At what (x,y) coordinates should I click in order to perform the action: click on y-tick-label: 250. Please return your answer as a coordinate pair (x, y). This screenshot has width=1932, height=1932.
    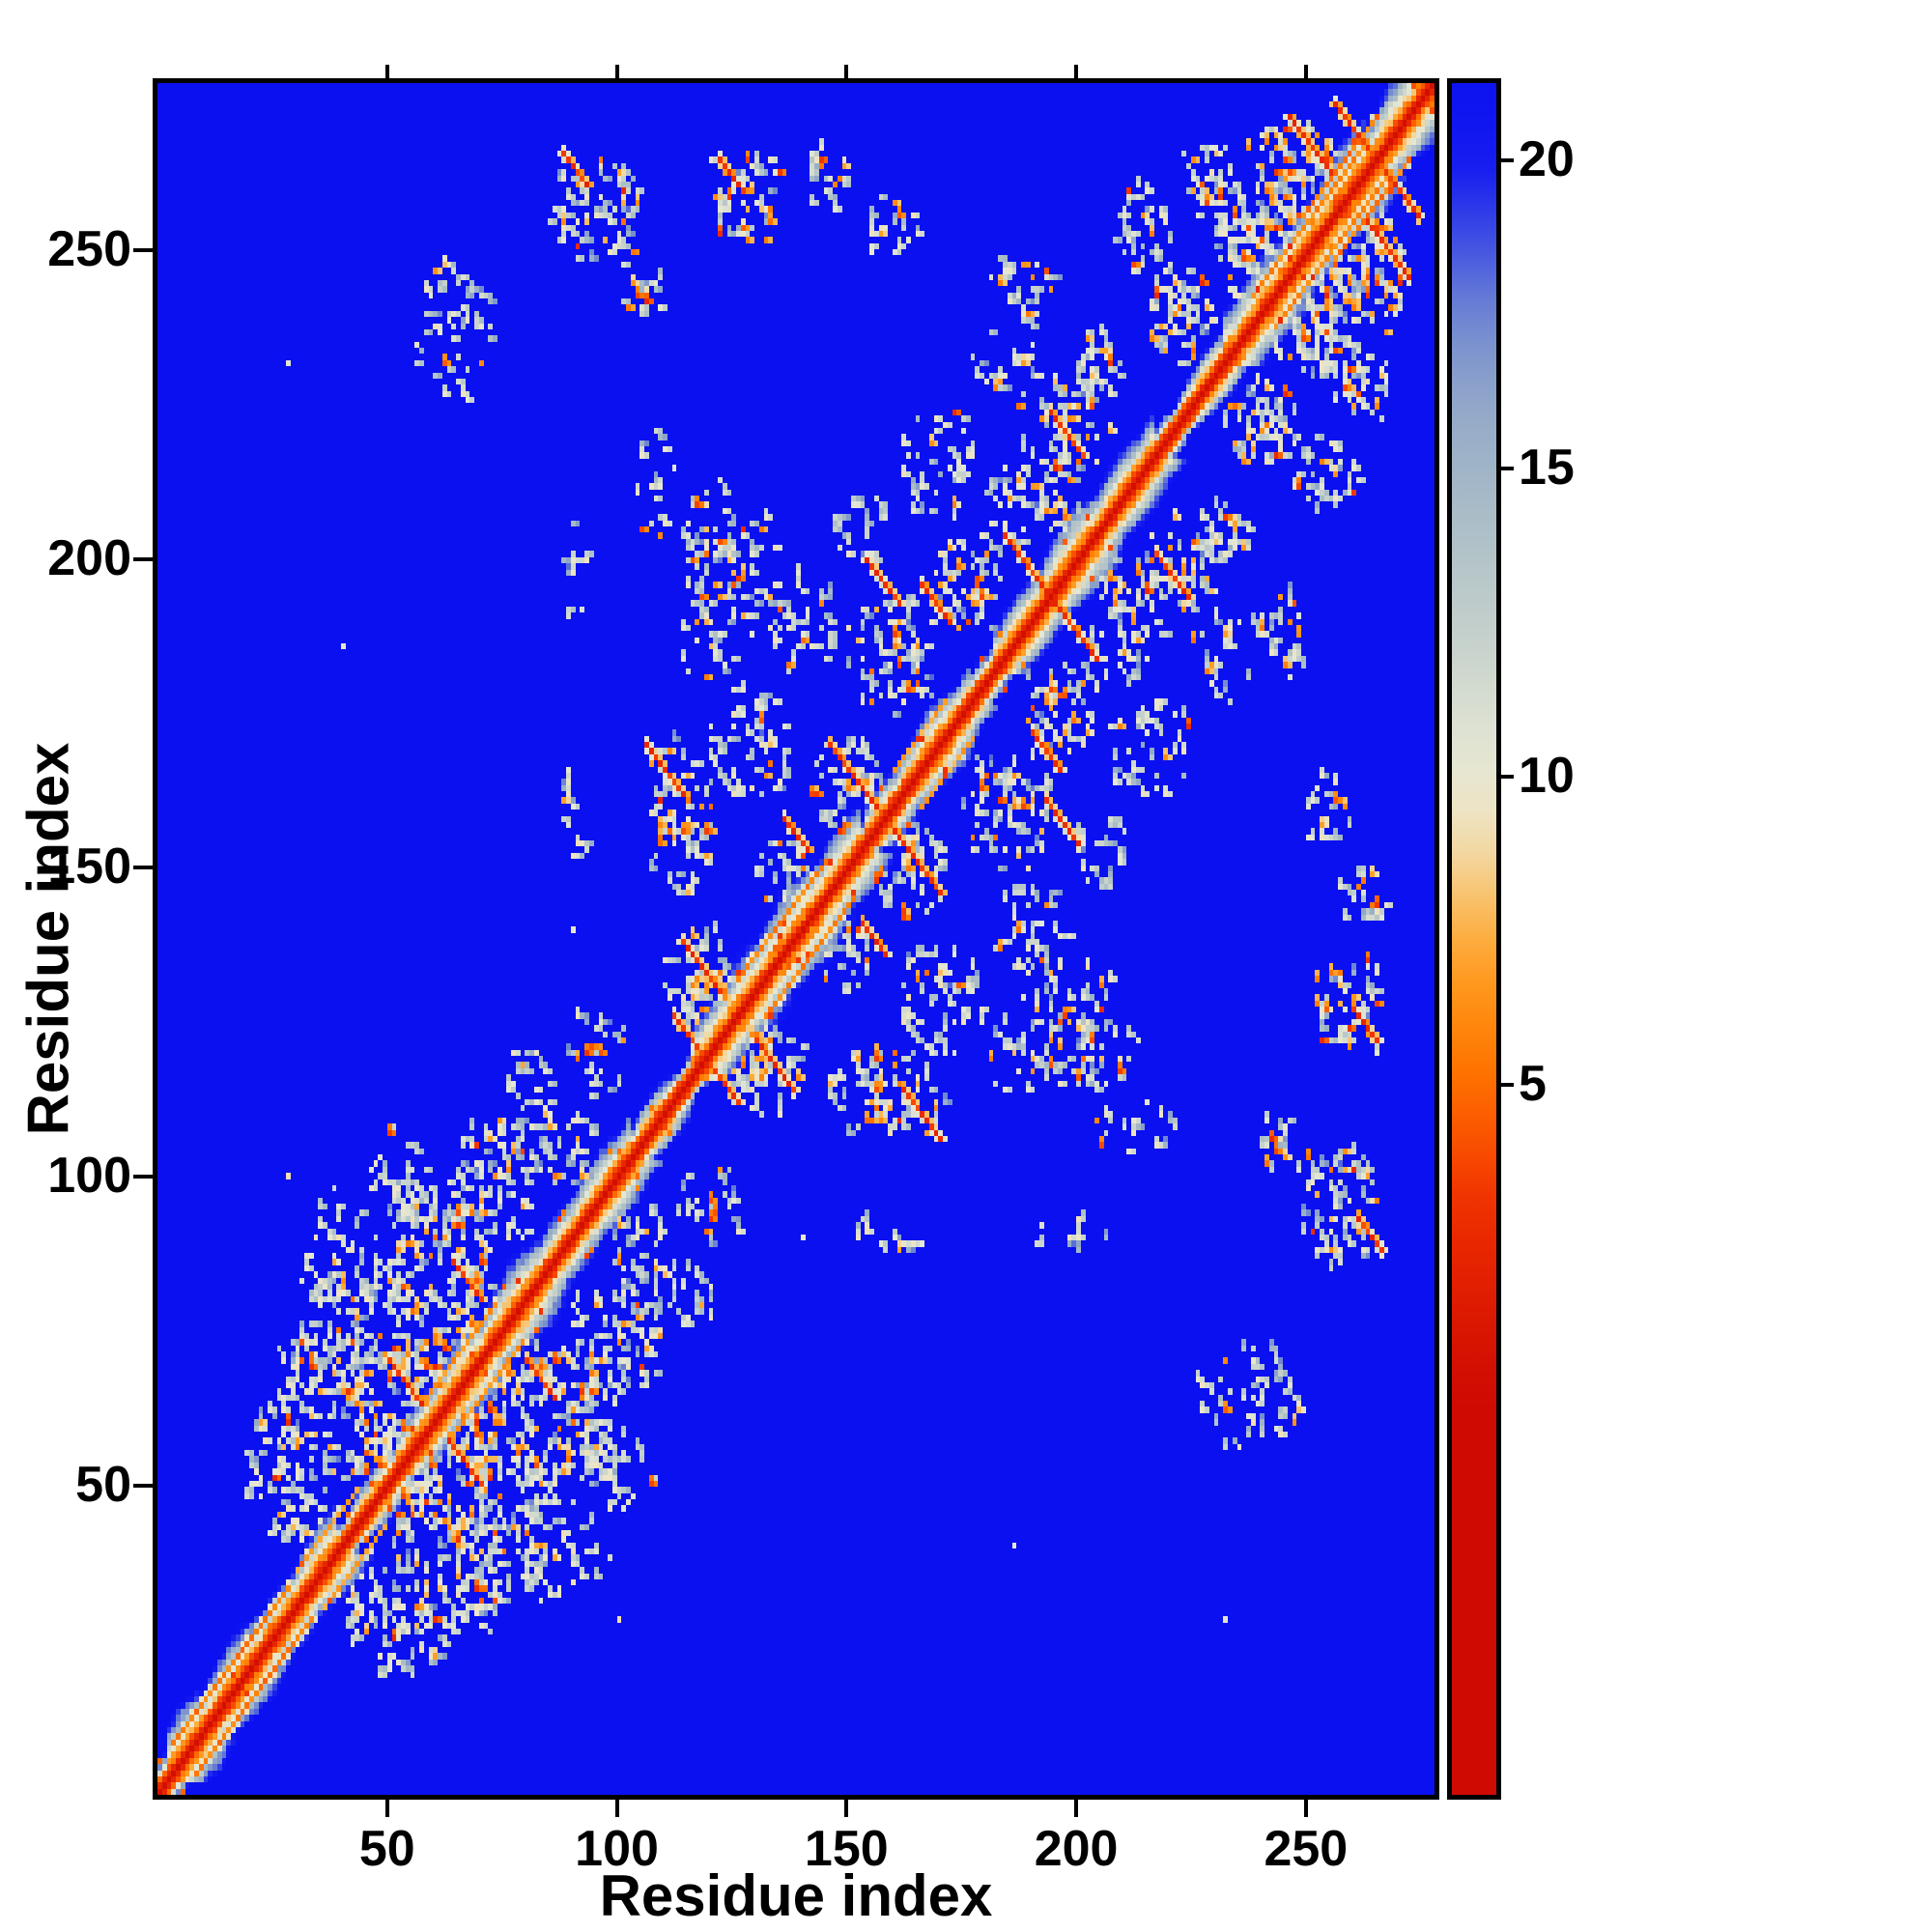
    Looking at the image, I should click on (89, 248).